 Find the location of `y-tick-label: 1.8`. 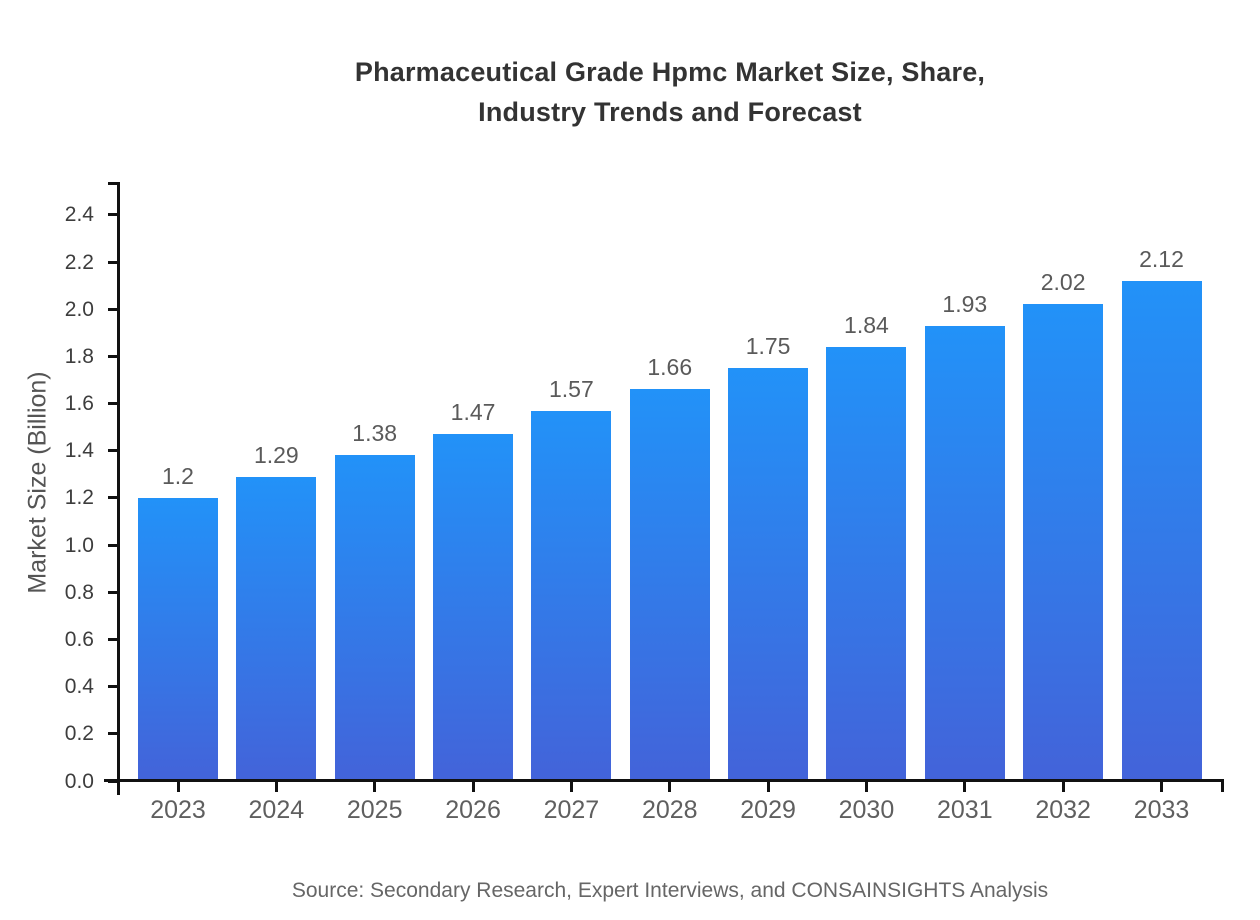

y-tick-label: 1.8 is located at coordinates (79, 356).